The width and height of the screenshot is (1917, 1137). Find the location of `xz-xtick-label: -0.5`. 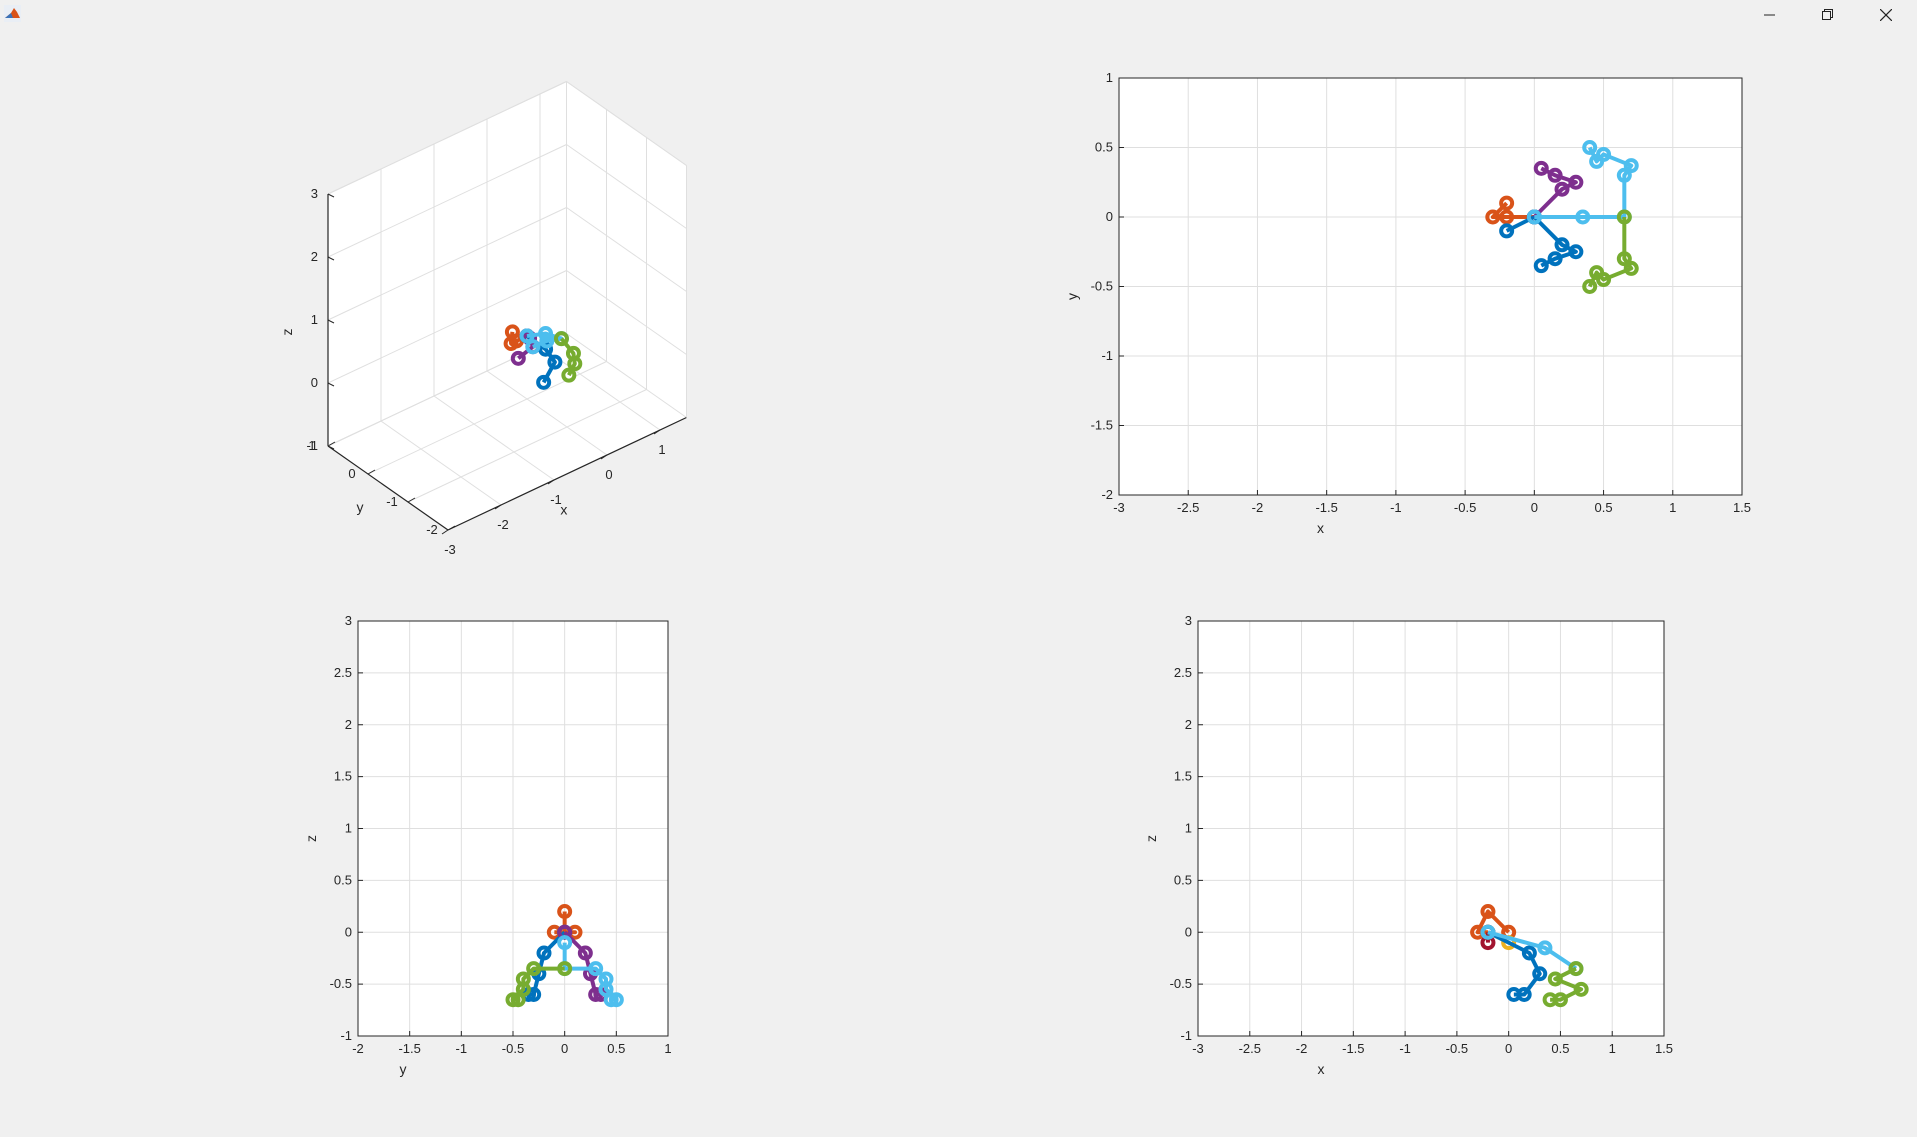

xz-xtick-label: -0.5 is located at coordinates (1457, 1048).